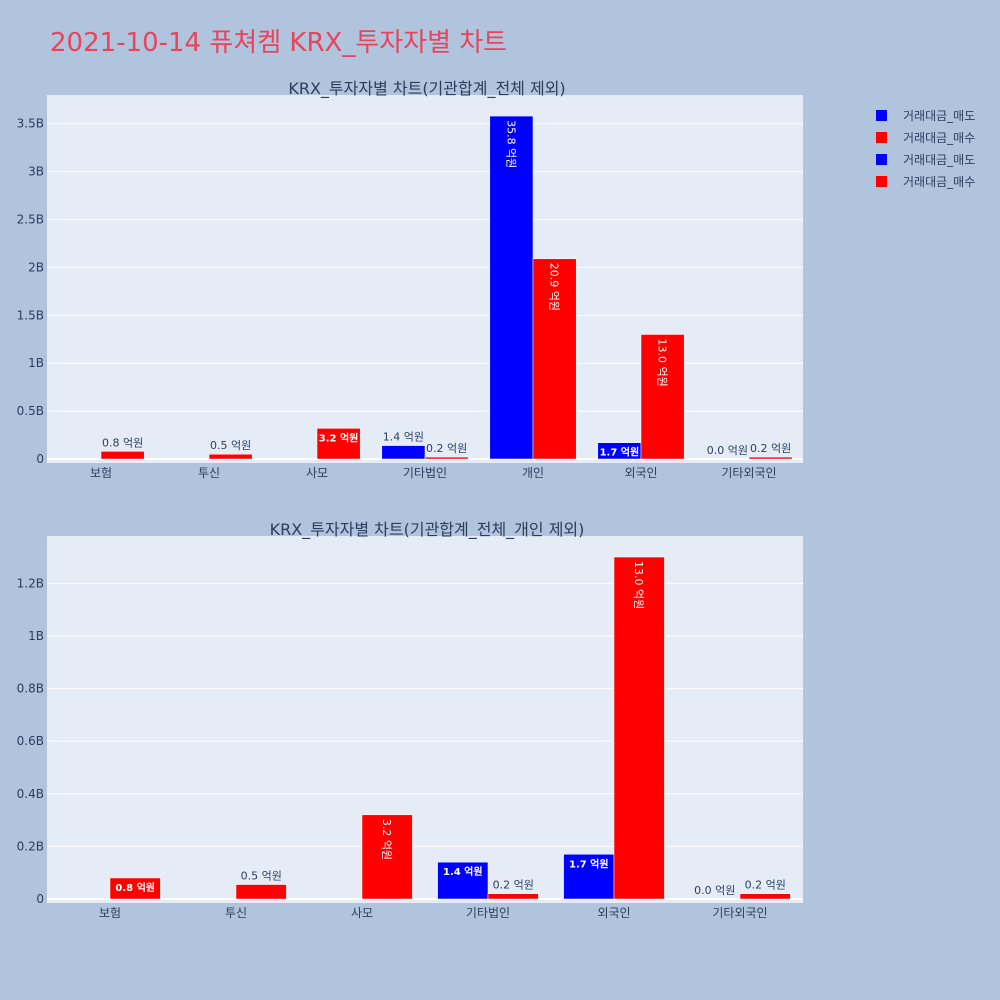  I want to click on chart-title: KRX_투자자별 차트(기관합계_전체 제외), so click(426, 89).